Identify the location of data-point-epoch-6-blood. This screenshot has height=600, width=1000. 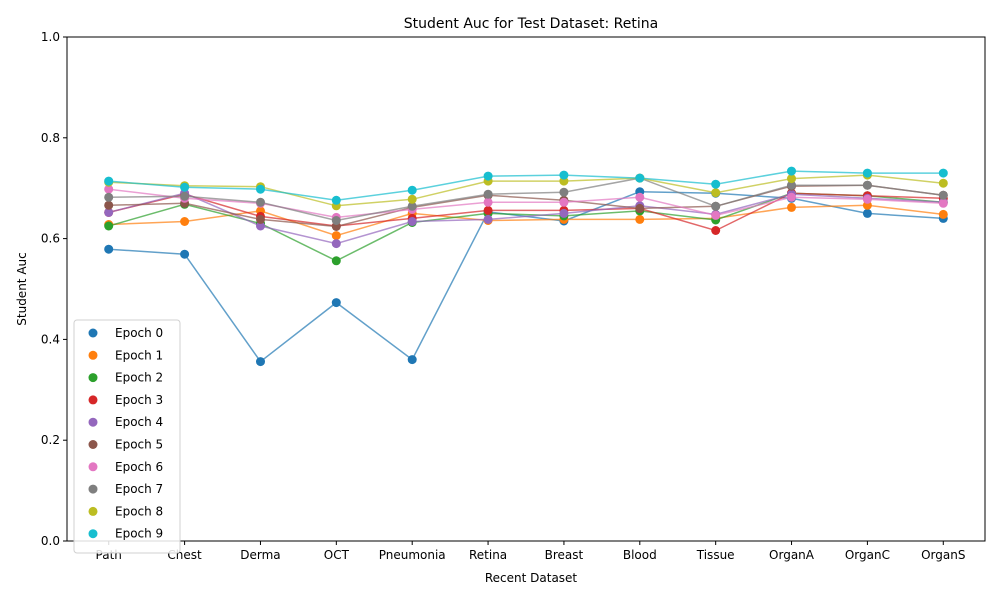
(640, 197).